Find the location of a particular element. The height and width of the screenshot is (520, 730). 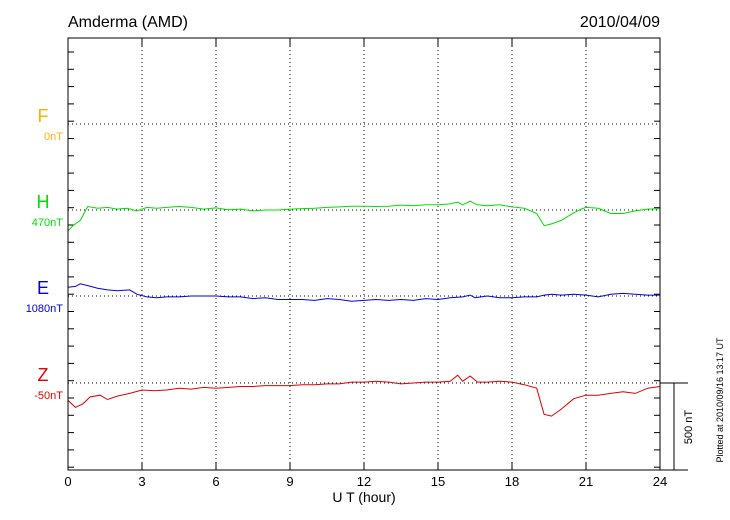

channel-baseline-H: 470nT is located at coordinates (47, 223).